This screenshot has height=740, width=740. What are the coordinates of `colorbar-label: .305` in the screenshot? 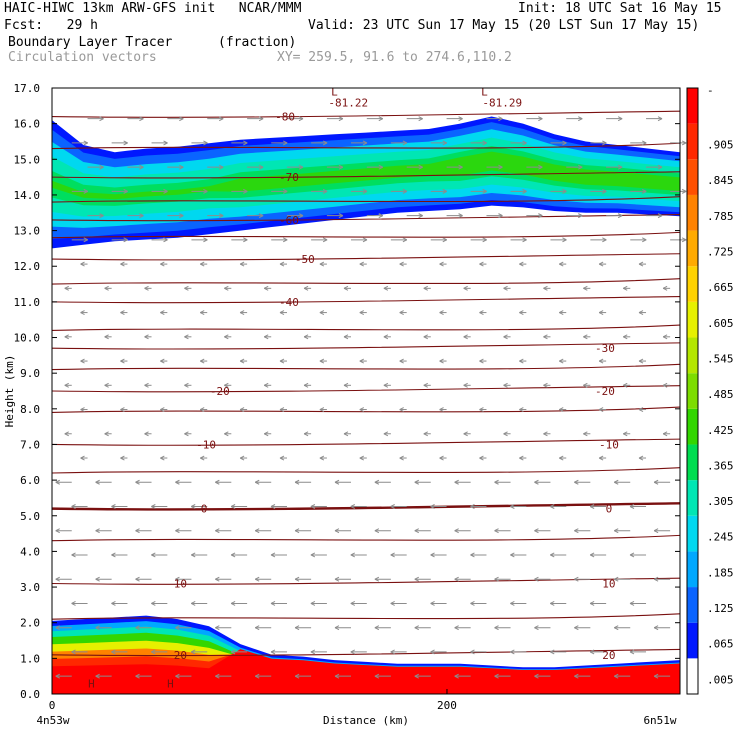 It's located at (720, 501).